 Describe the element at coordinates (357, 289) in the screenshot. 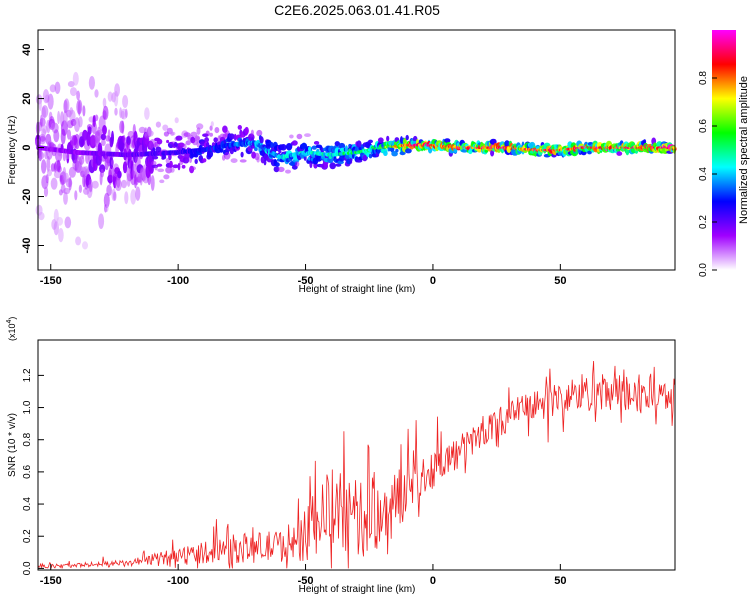

I see `heatmap-x-axis-label: Height of straight line (km)` at that location.